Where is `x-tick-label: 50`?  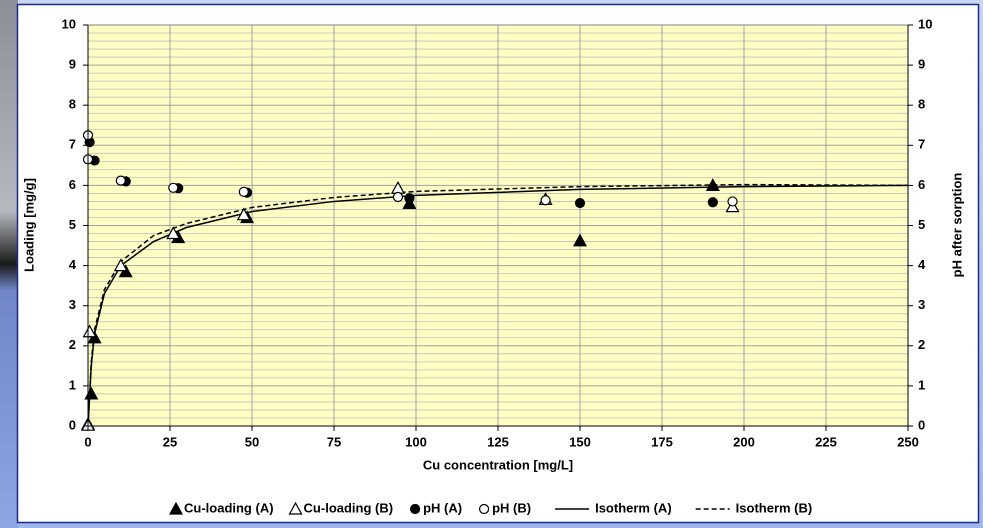
x-tick-label: 50 is located at coordinates (252, 441).